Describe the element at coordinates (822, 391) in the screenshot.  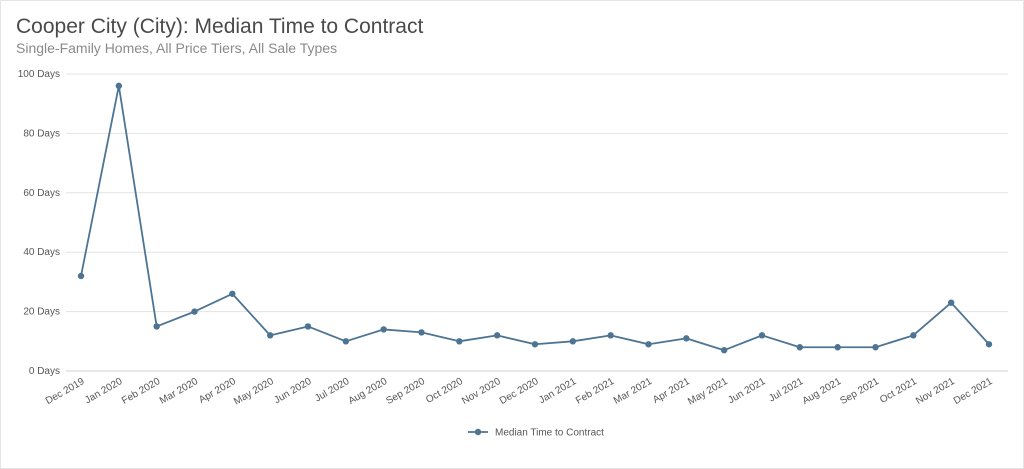
I see `x-tick-label: Aug 2021` at that location.